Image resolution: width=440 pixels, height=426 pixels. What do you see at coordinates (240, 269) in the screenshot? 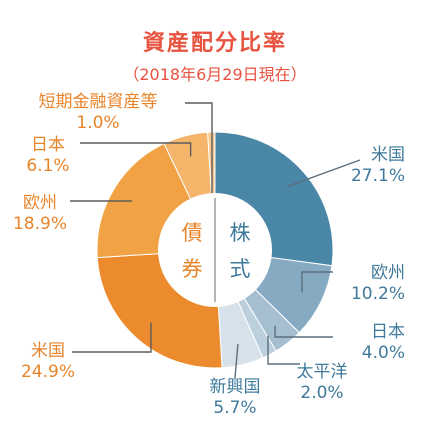
I see `center-stock-label-2: 式` at bounding box center [240, 269].